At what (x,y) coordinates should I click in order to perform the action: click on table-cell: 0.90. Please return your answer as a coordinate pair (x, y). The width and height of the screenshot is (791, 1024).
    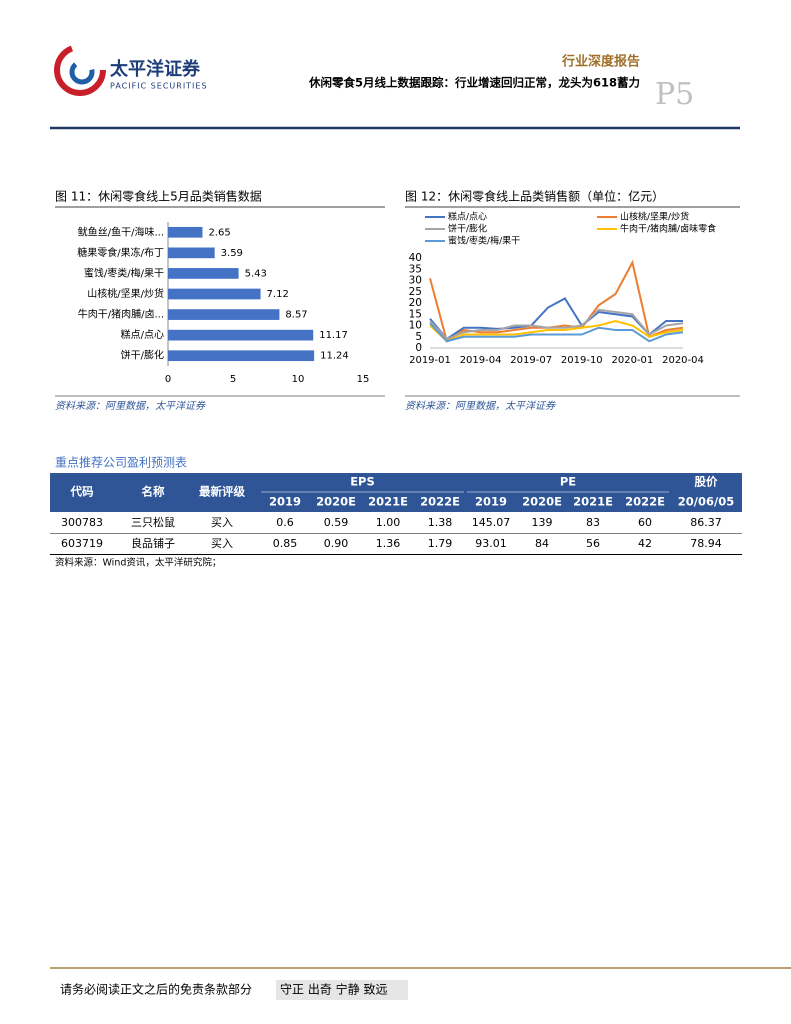
    Looking at the image, I should click on (336, 543).